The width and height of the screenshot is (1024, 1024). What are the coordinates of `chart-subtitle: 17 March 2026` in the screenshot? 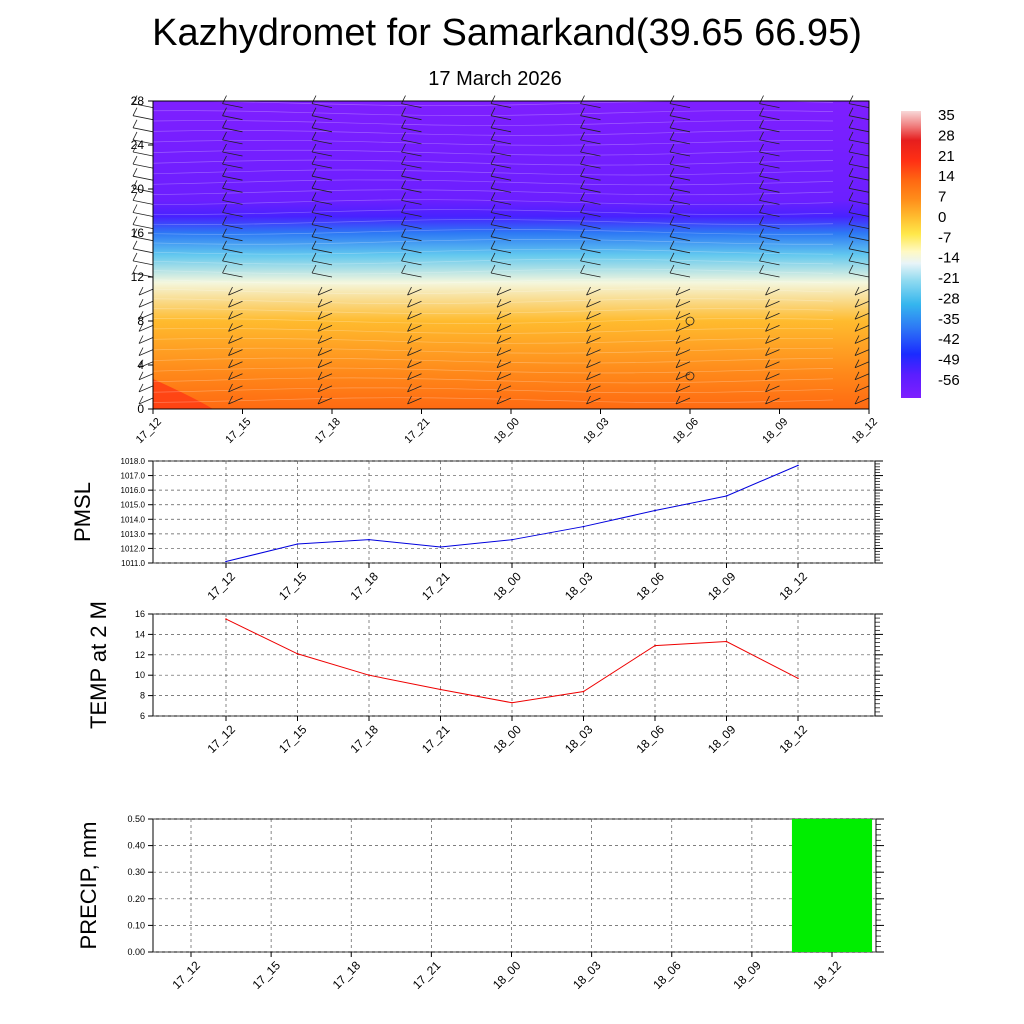 It's located at (495, 79).